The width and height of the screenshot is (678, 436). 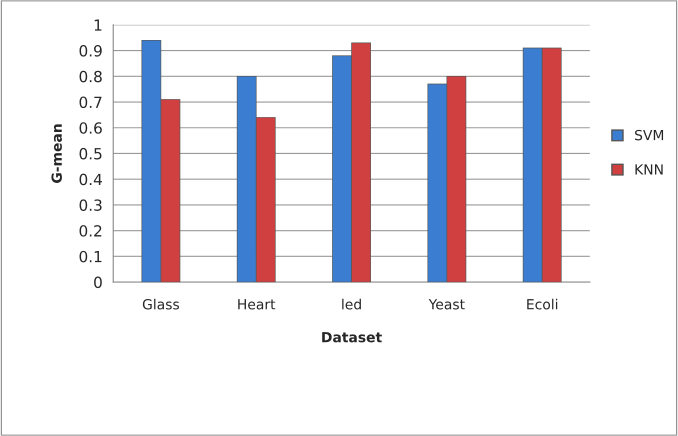 I want to click on x-tick-label: Heart, so click(x=257, y=304).